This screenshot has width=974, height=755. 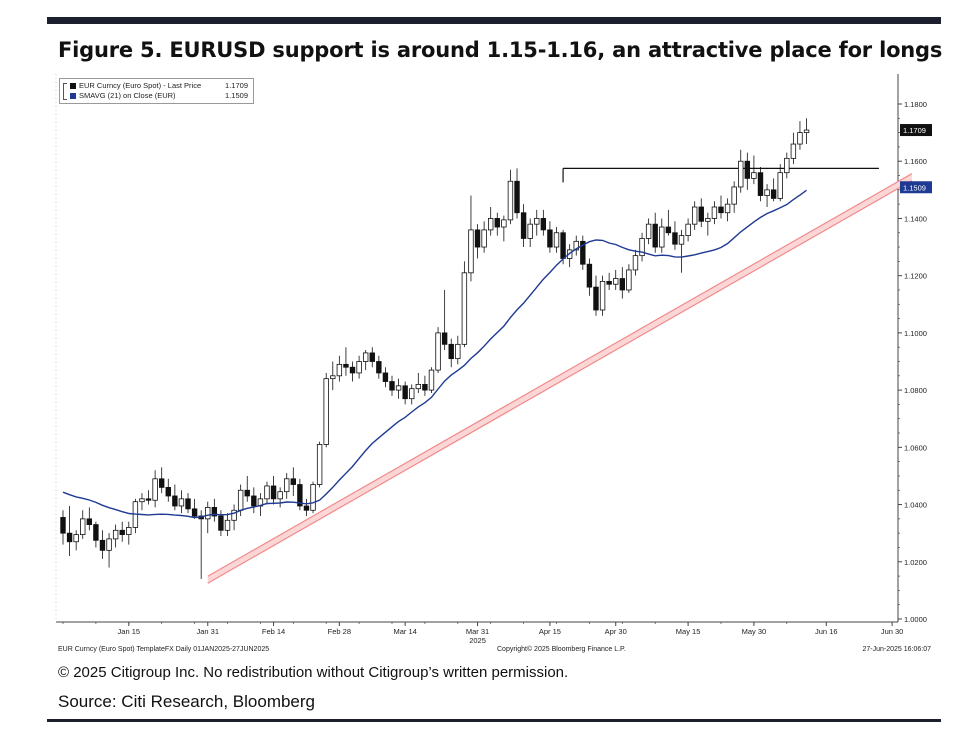 What do you see at coordinates (127, 95) in the screenshot?
I see `legend-label-sma: SMAVG (21) on Close (EUR)` at bounding box center [127, 95].